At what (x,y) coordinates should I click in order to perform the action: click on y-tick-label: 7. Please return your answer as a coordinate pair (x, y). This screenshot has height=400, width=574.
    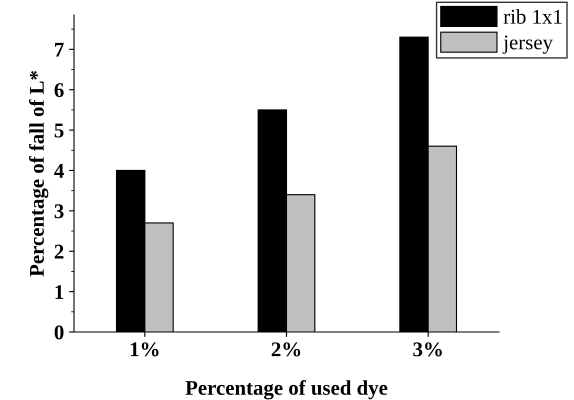
    Looking at the image, I should click on (59, 49).